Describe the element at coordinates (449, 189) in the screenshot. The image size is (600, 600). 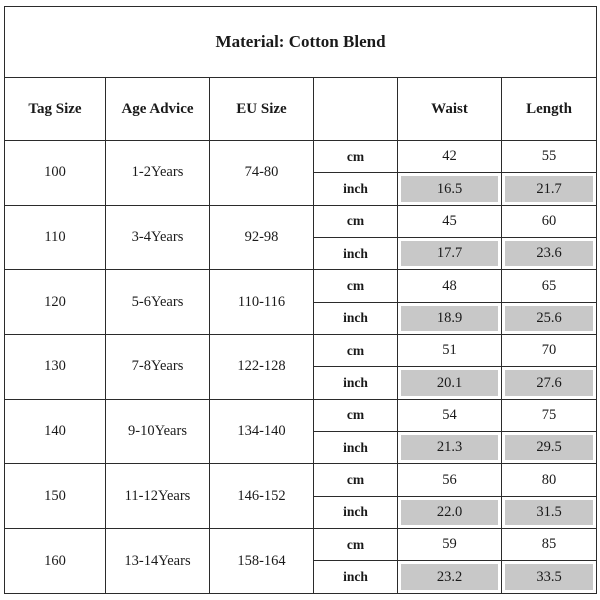
I see `waist-inch-cell: 16.5` at that location.